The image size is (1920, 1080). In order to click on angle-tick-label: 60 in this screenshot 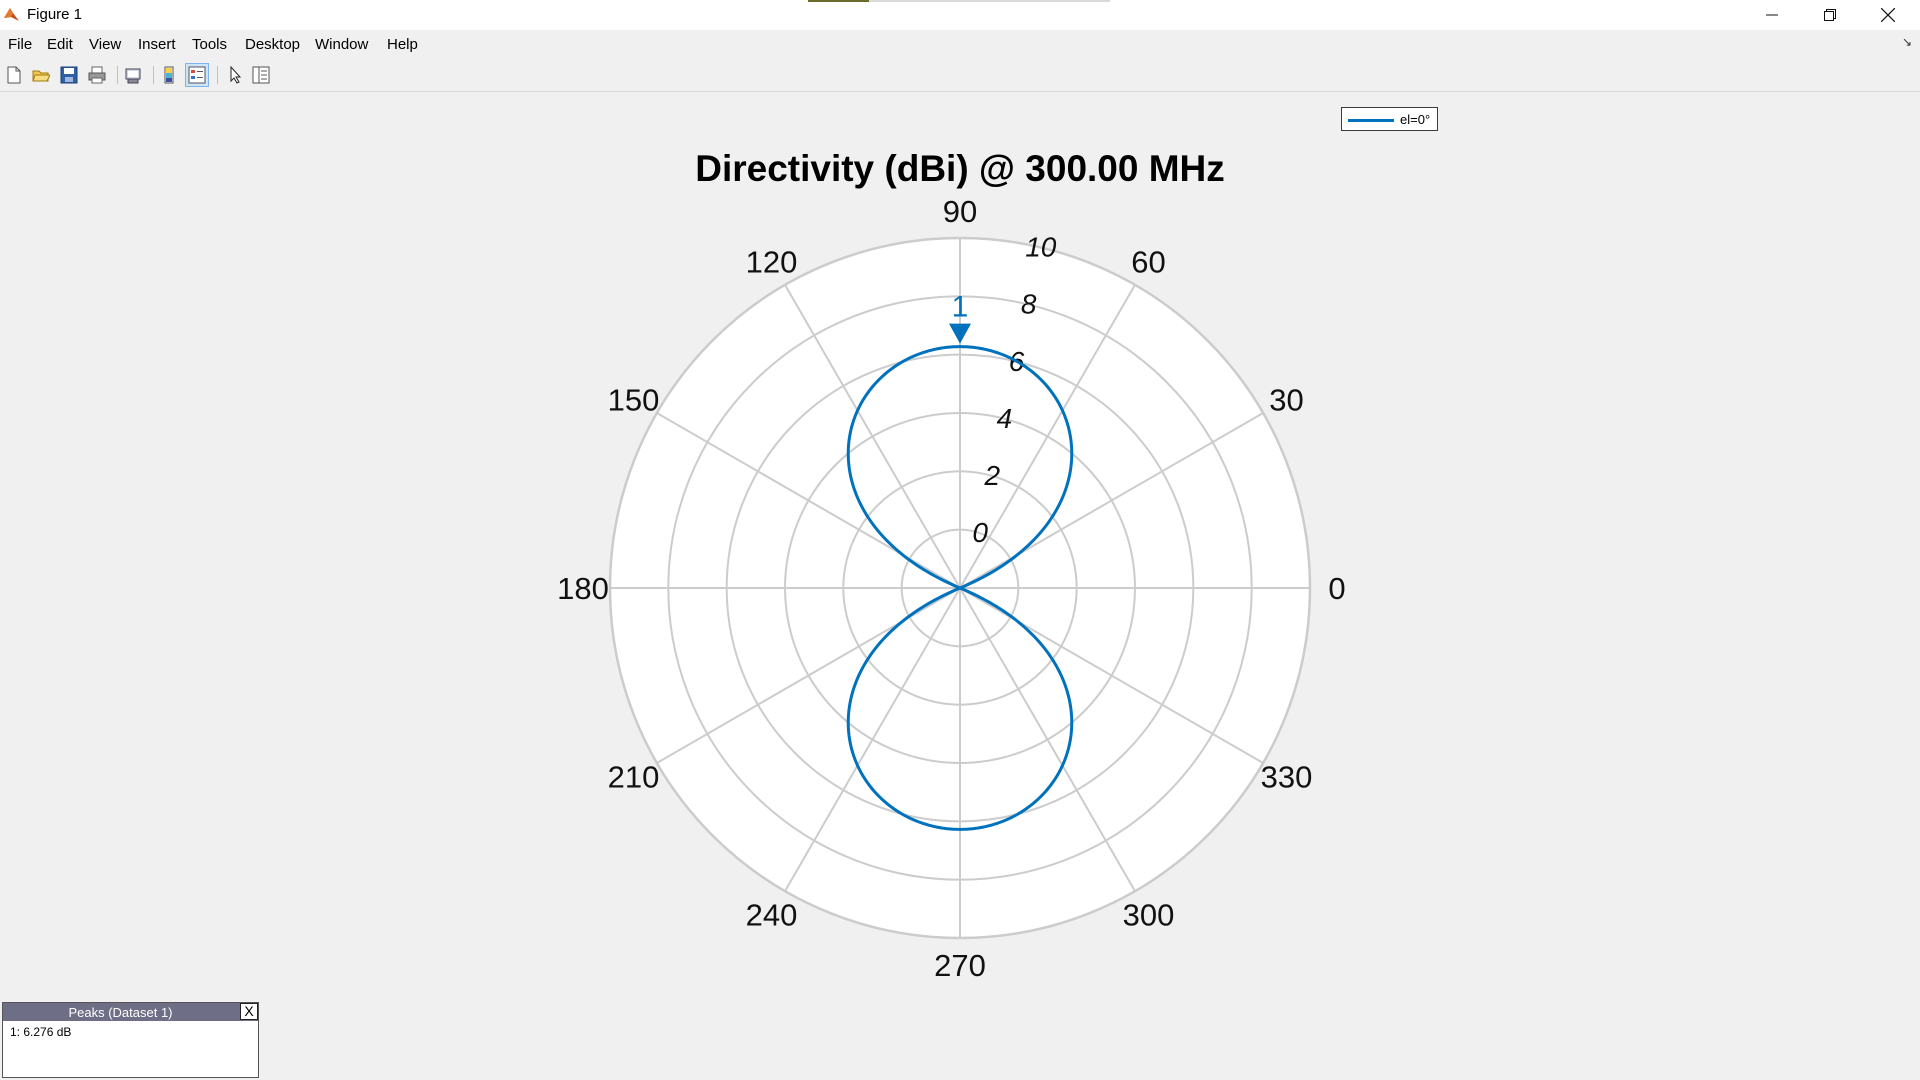, I will do `click(1148, 262)`.